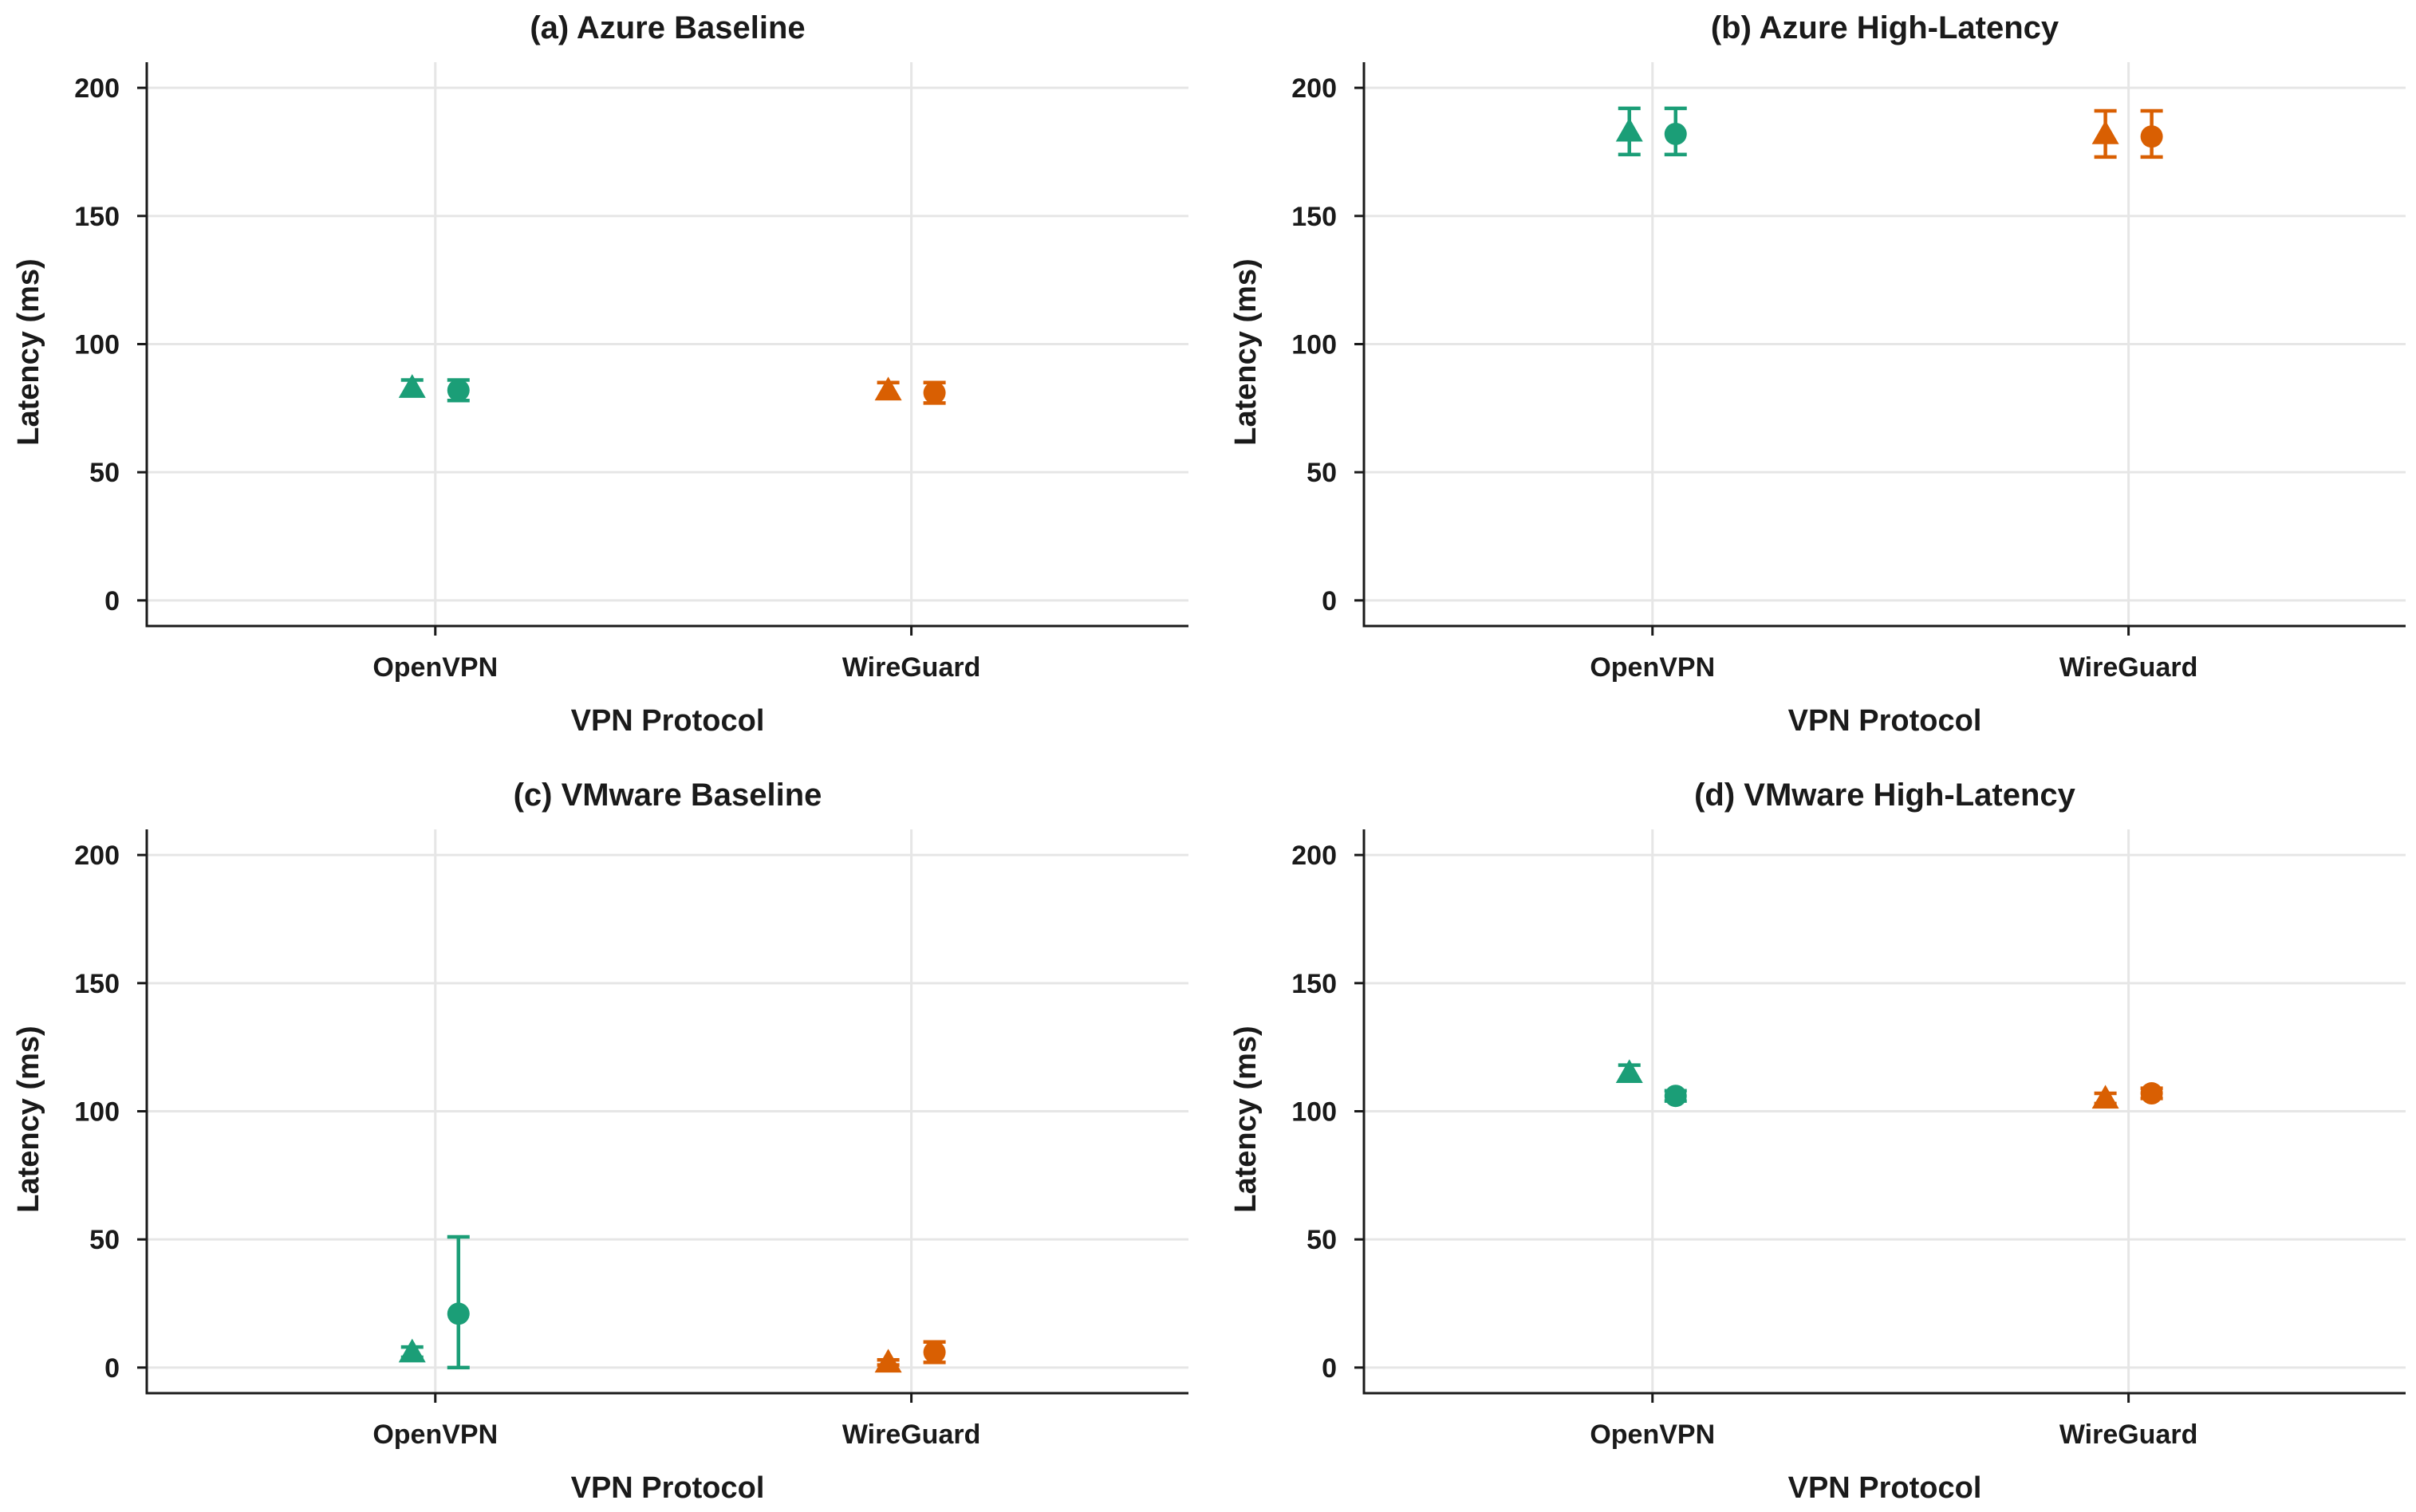 The height and width of the screenshot is (1512, 2416). I want to click on panel-title: (d) VMware High-Latency, so click(1885, 795).